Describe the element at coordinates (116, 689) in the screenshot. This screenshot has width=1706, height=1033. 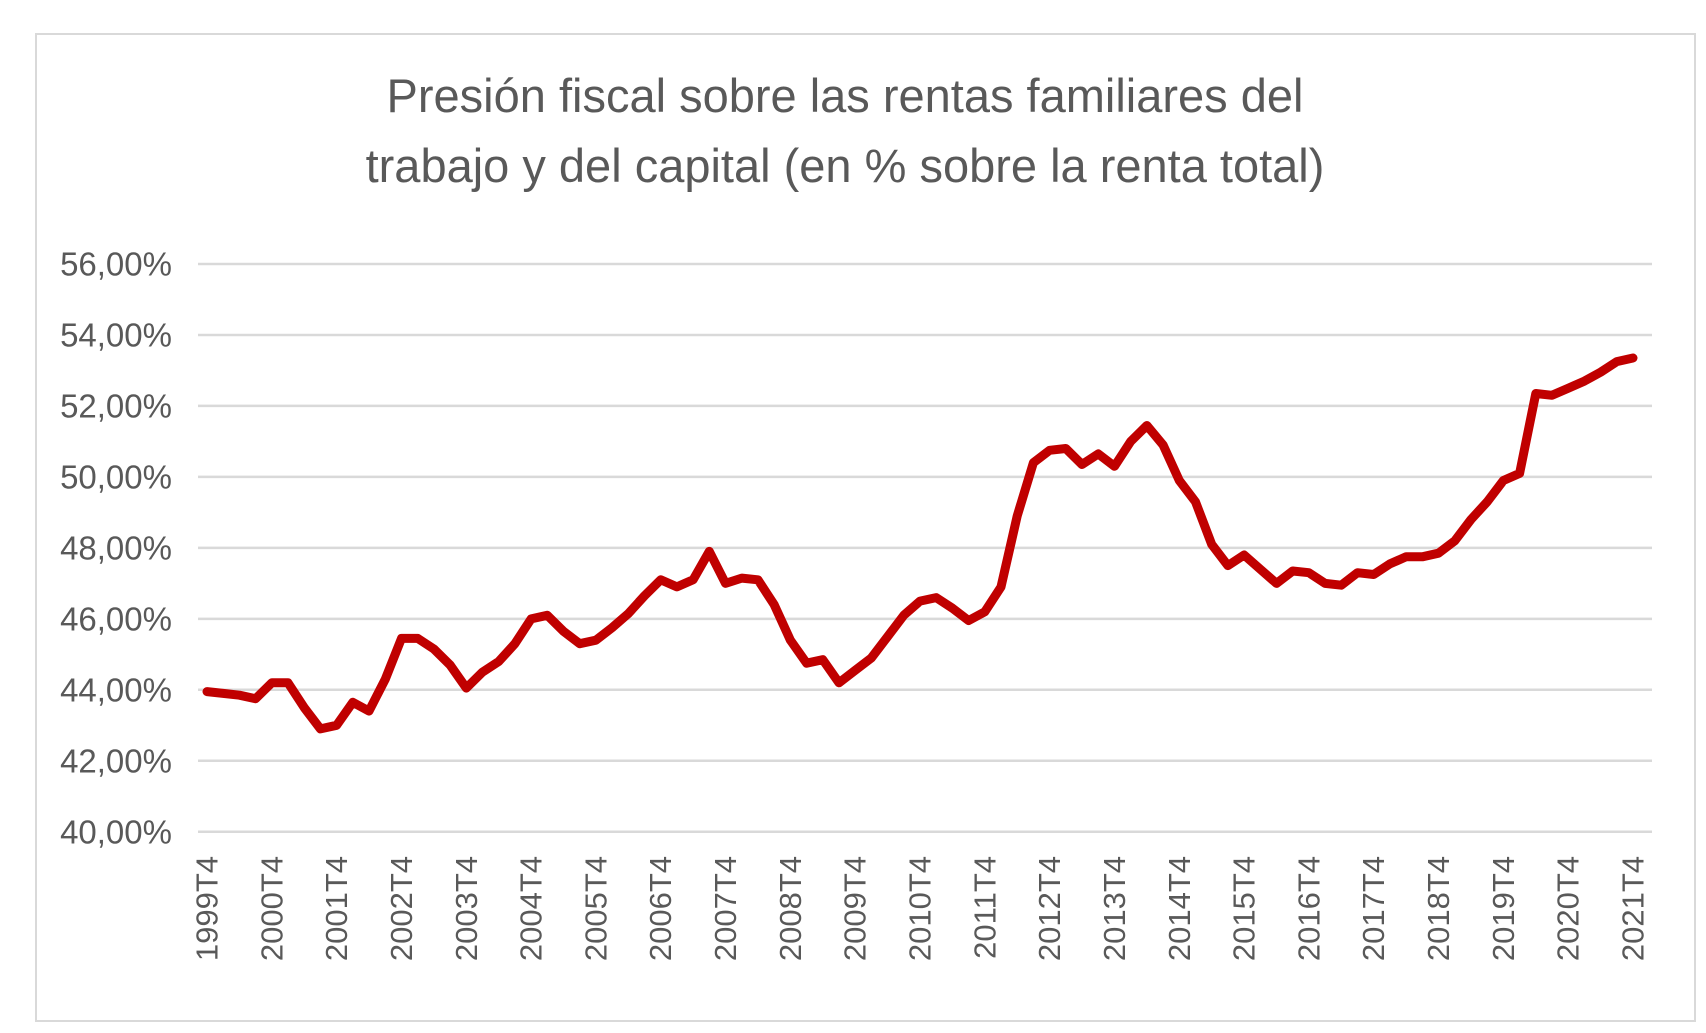
I see `y-tick-label: 44,00%` at that location.